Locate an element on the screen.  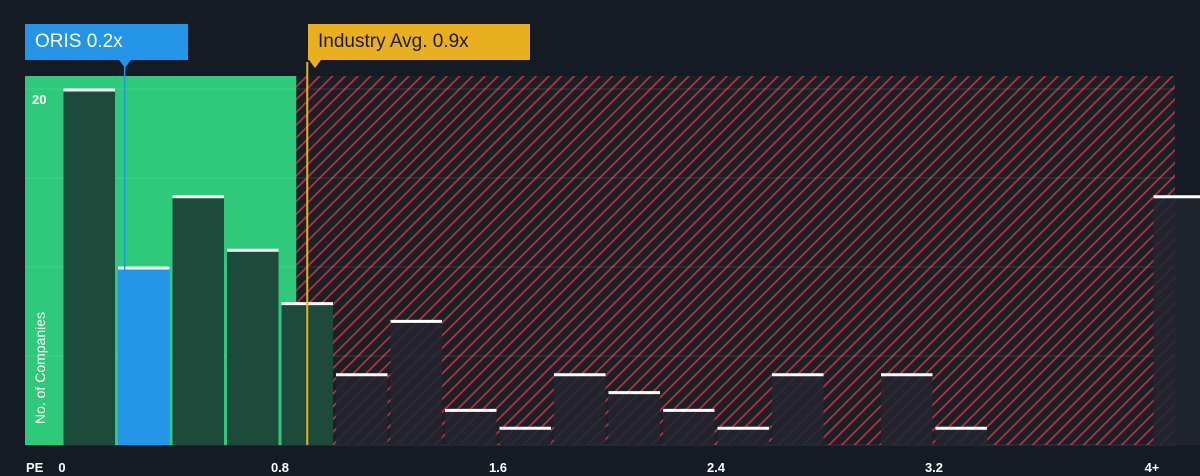
x-tick-label: 0 is located at coordinates (61, 467).